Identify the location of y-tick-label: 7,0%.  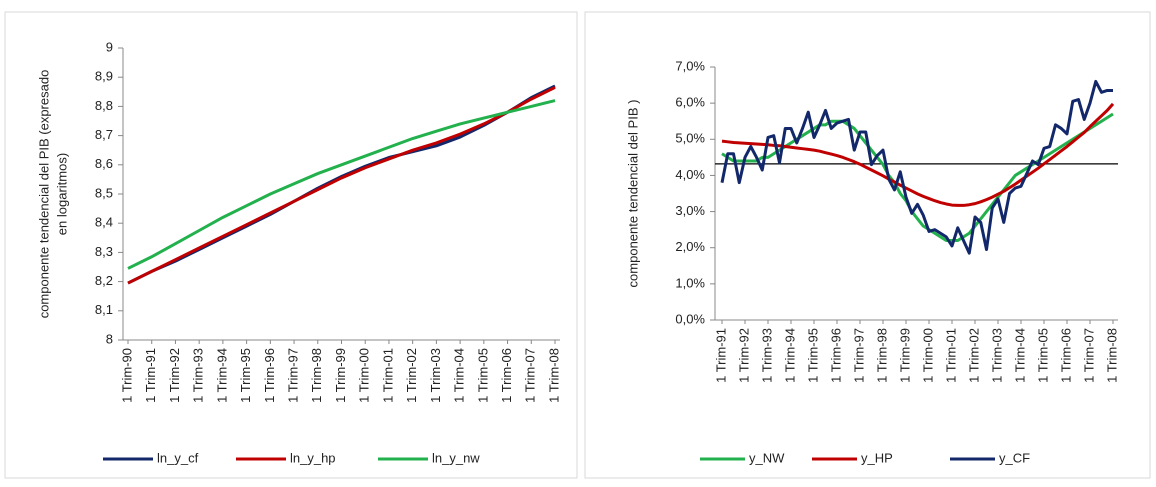
(690, 65).